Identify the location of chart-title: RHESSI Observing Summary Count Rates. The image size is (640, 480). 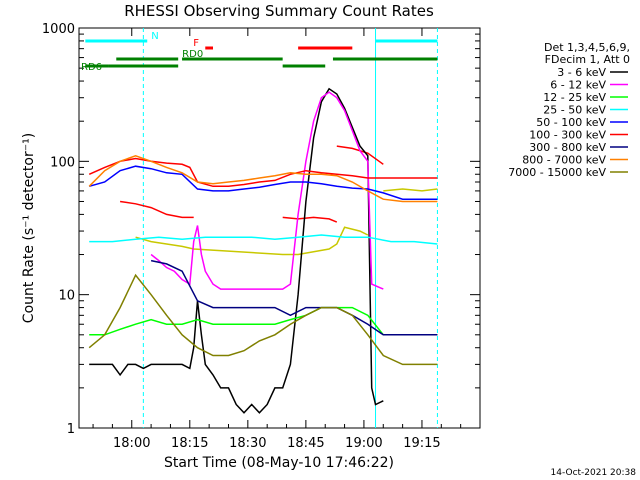
(279, 11).